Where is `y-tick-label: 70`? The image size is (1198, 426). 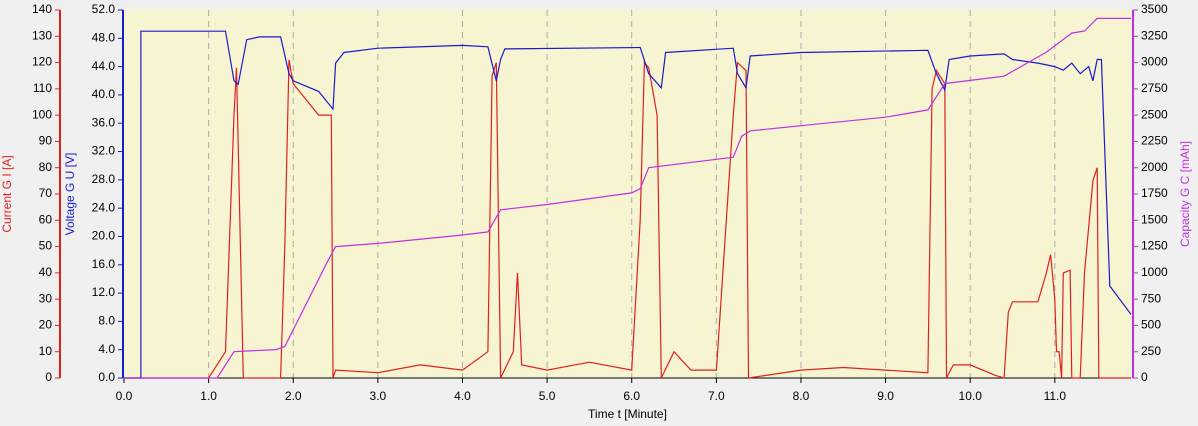 y-tick-label: 70 is located at coordinates (46, 193).